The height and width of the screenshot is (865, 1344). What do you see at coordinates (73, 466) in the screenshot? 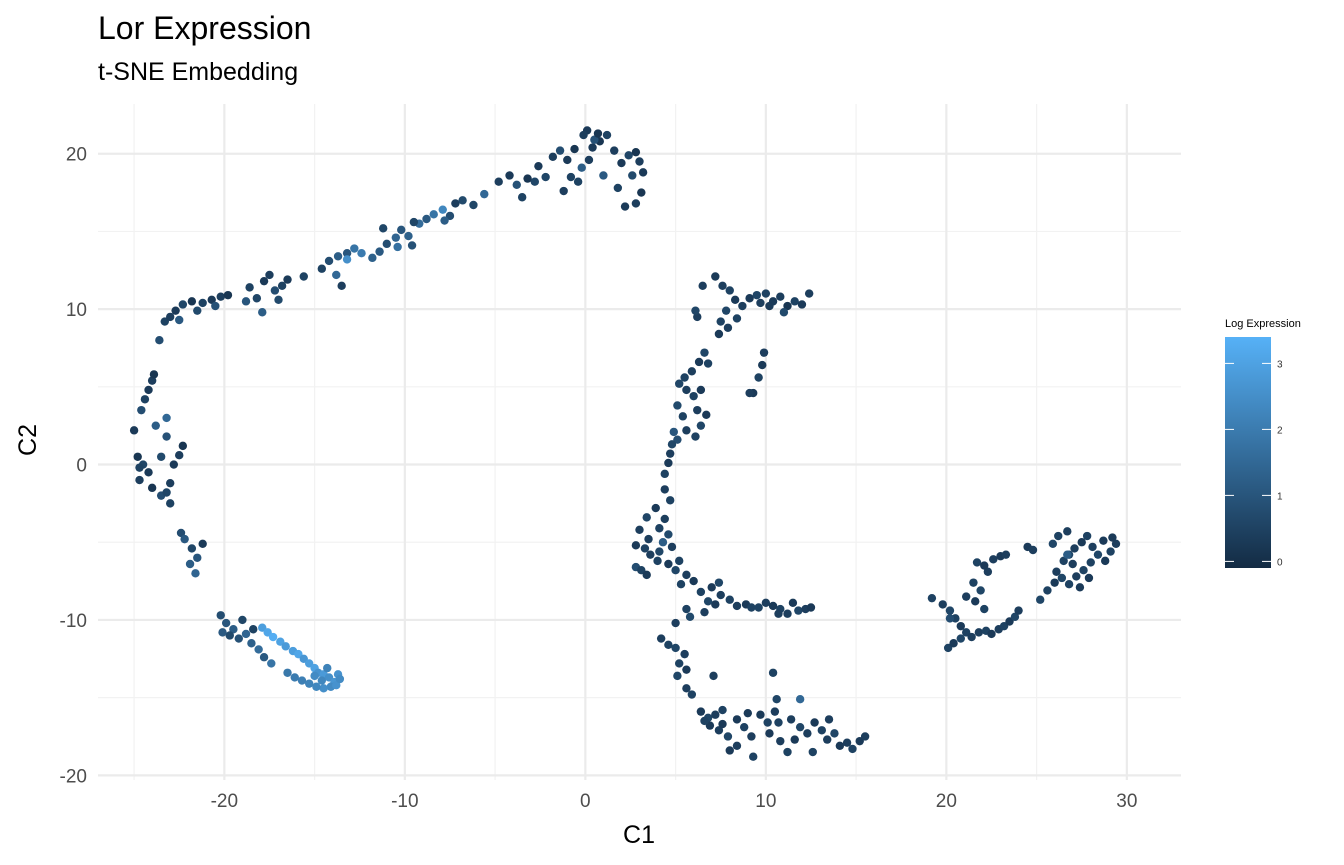
I see `y-axis-ticks: -20 -10 0 10 20` at bounding box center [73, 466].